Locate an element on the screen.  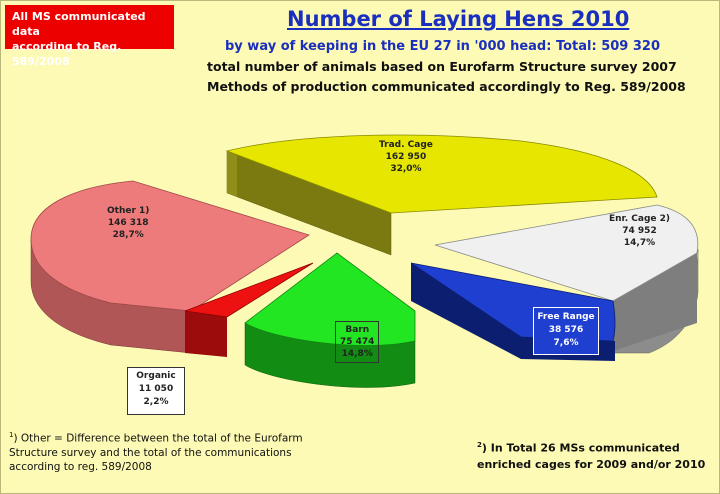
label-other-percent: 28,7% is located at coordinates (128, 235).